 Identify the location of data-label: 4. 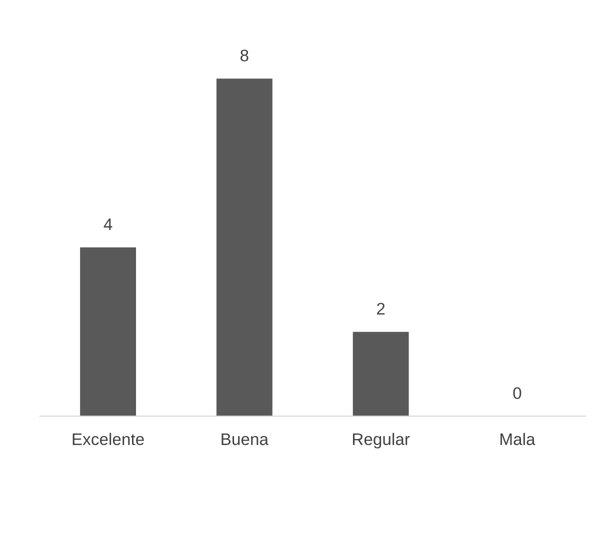
(108, 224).